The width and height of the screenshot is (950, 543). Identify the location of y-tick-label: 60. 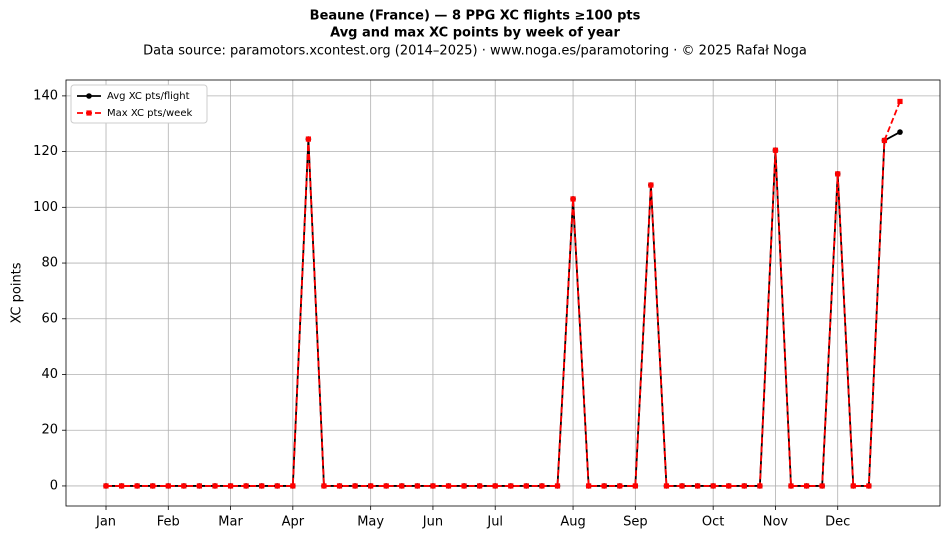
(49, 318).